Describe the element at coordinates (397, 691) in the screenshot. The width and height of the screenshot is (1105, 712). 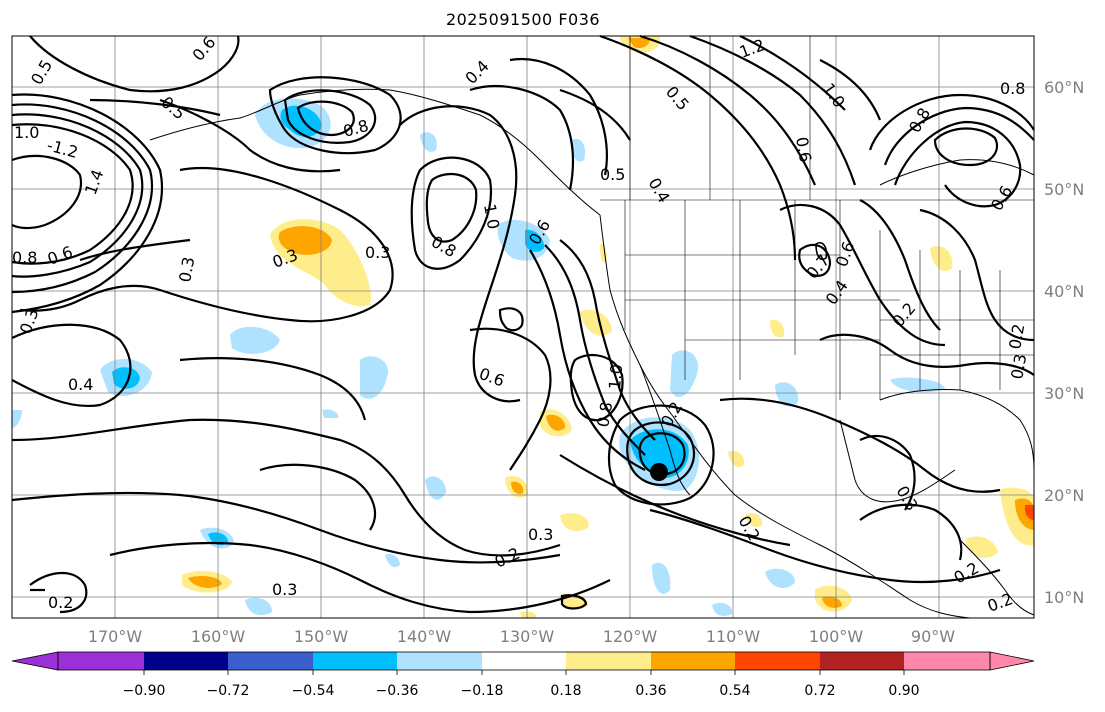
I see `colorbar-tick-label: −0.36` at that location.